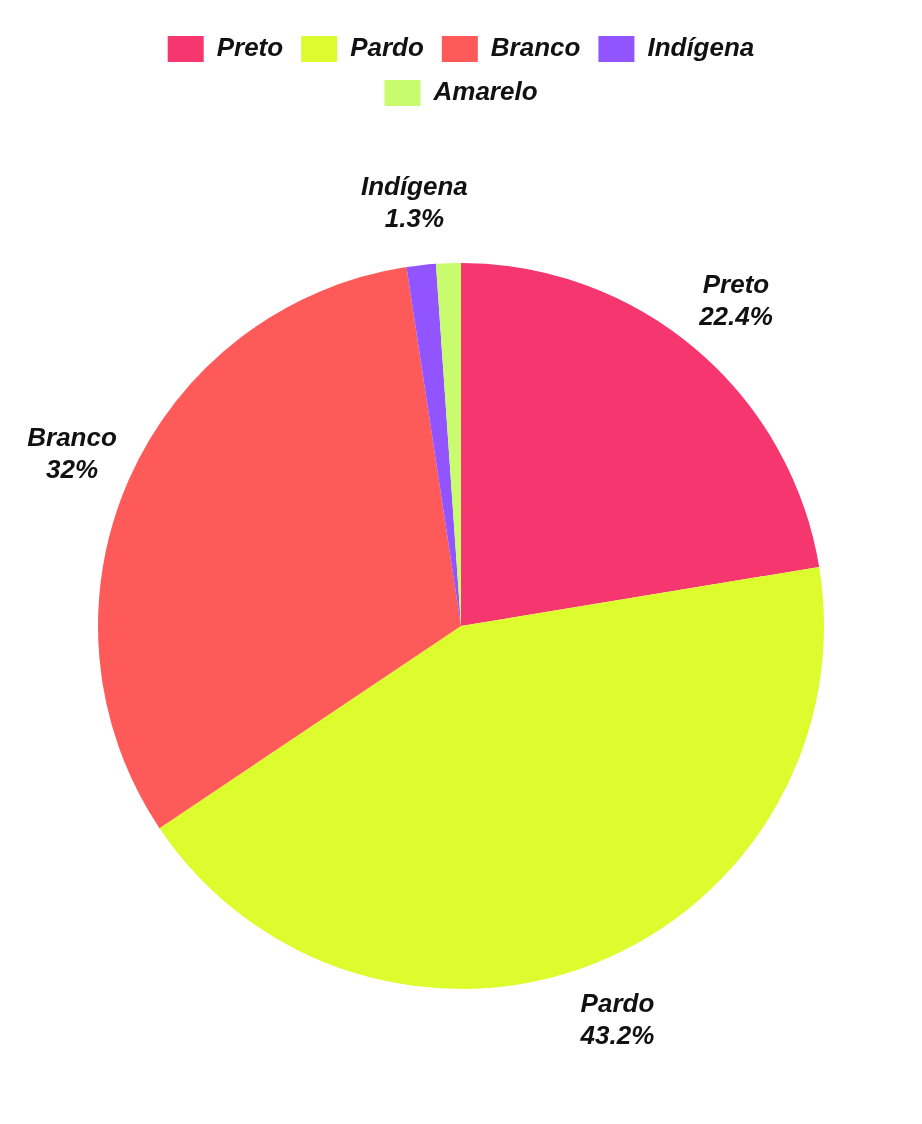 This screenshot has height=1124, width=922. I want to click on legend-label: Amarelo, so click(485, 91).